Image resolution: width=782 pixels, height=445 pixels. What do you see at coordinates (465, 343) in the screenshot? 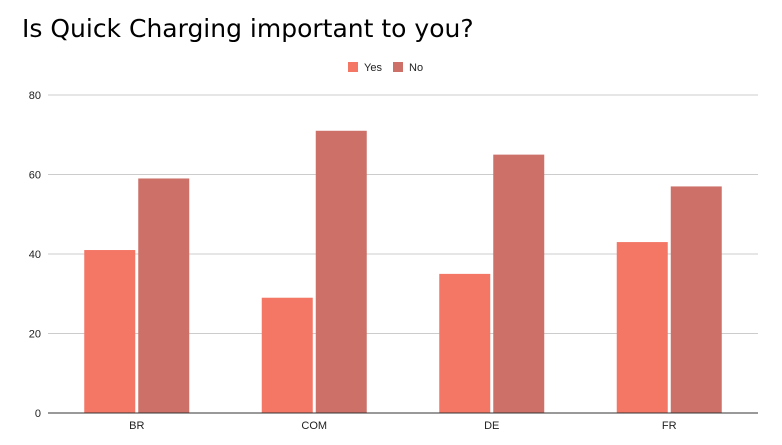
I see `bar-yes-de` at bounding box center [465, 343].